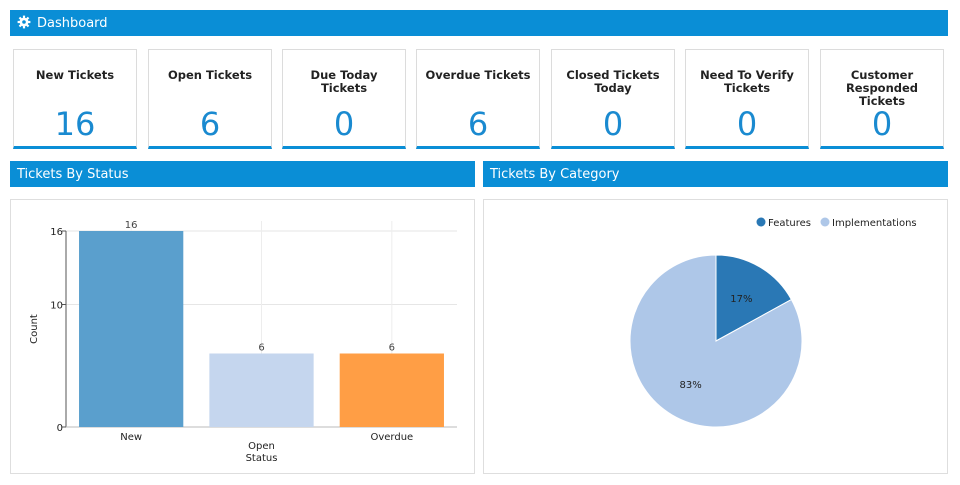 The height and width of the screenshot is (485, 960). I want to click on category-pie-chart: 17% 83% Features Implementations, so click(773, 322).